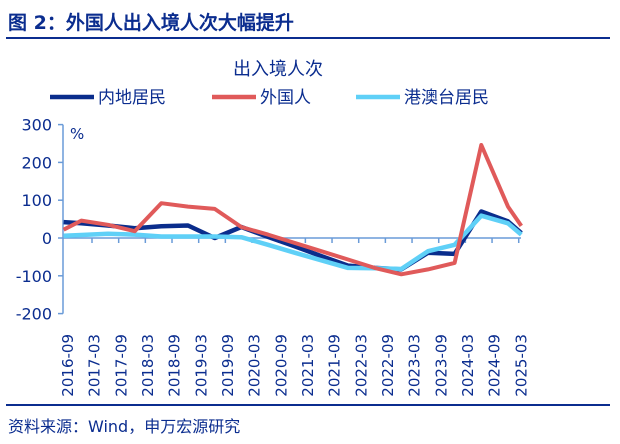 Image resolution: width=620 pixels, height=444 pixels. What do you see at coordinates (151, 23) in the screenshot?
I see `figure-title: 图 2：外国人出入境人次大幅提升` at bounding box center [151, 23].